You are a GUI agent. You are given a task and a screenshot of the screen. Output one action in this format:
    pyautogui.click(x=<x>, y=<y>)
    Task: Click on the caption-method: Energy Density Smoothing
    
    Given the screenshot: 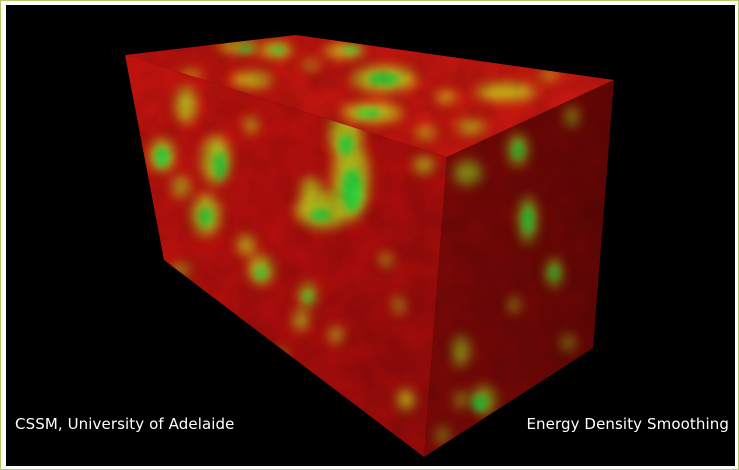 What is the action you would take?
    pyautogui.click(x=627, y=424)
    